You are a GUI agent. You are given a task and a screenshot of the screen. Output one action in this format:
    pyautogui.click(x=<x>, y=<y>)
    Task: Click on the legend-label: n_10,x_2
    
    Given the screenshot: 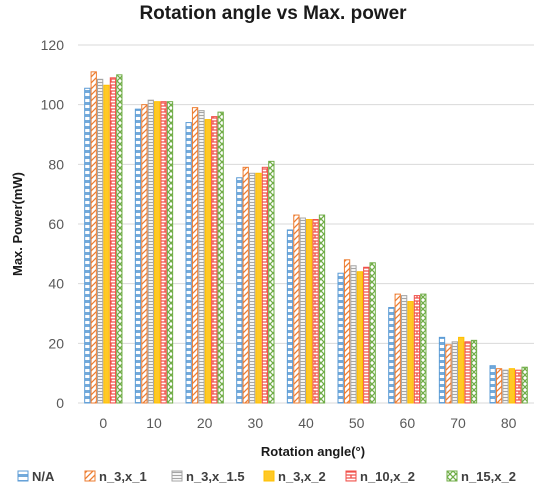 What is the action you would take?
    pyautogui.click(x=387, y=476)
    